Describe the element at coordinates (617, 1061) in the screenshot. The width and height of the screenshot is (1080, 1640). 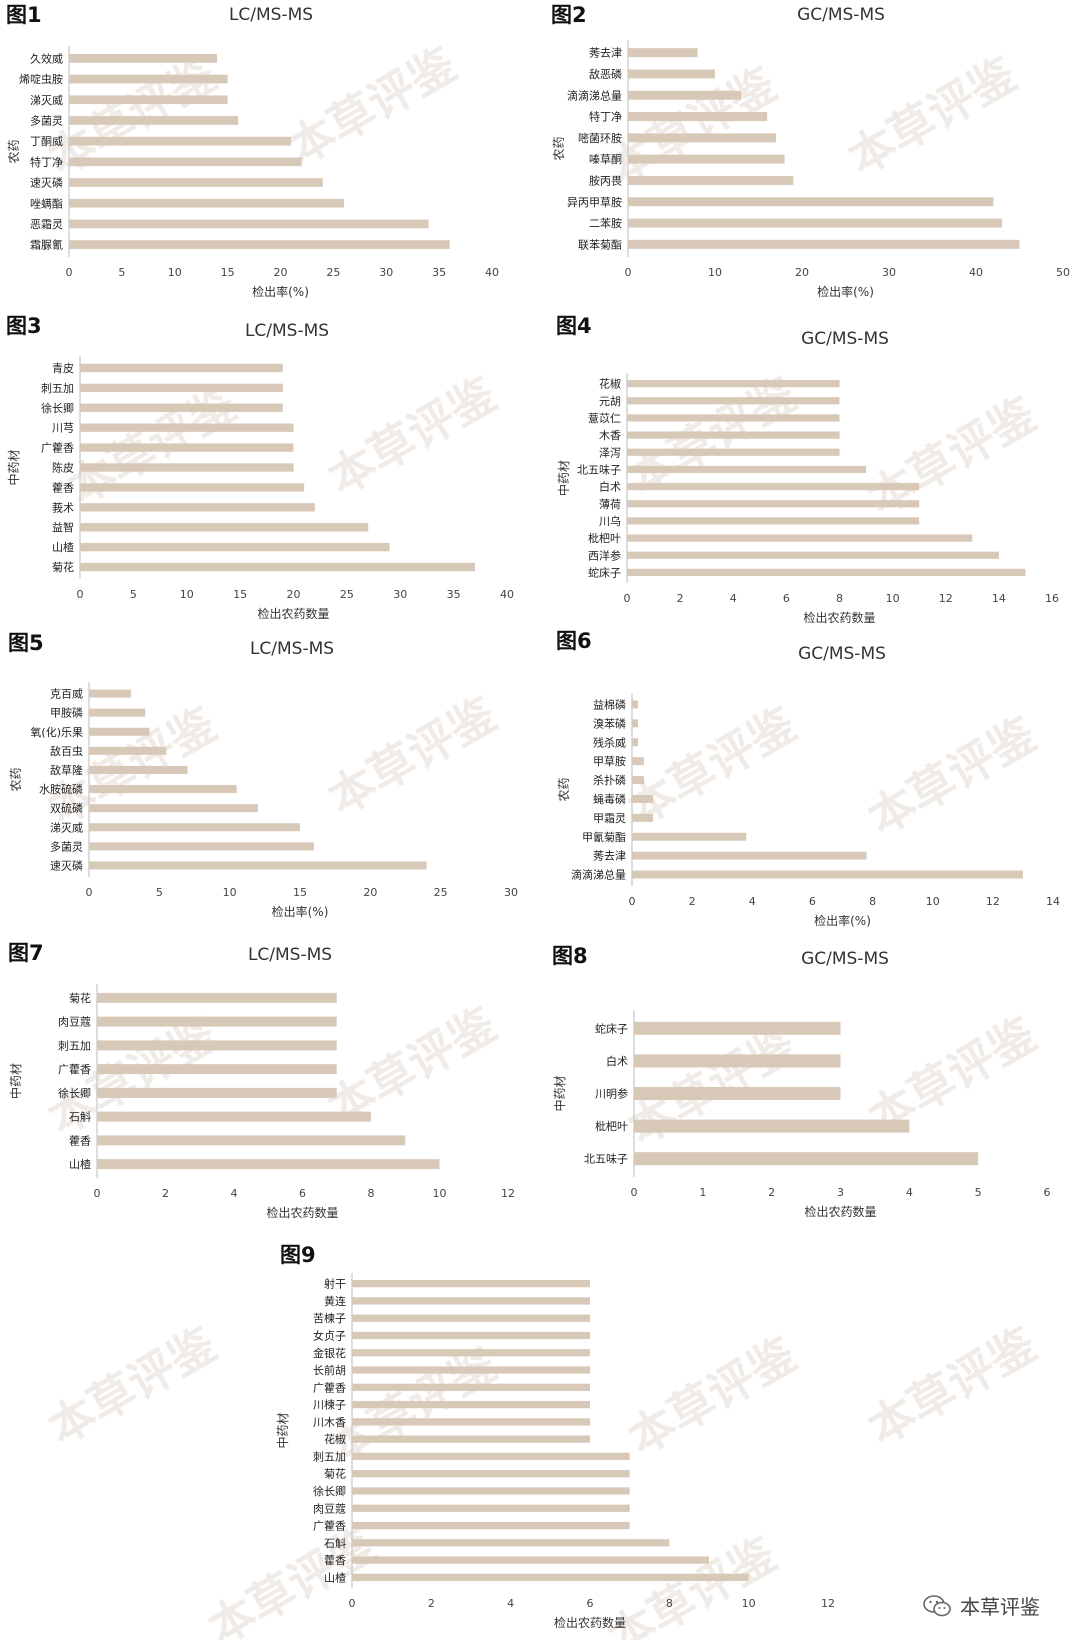
I see `category-label: 白术` at that location.